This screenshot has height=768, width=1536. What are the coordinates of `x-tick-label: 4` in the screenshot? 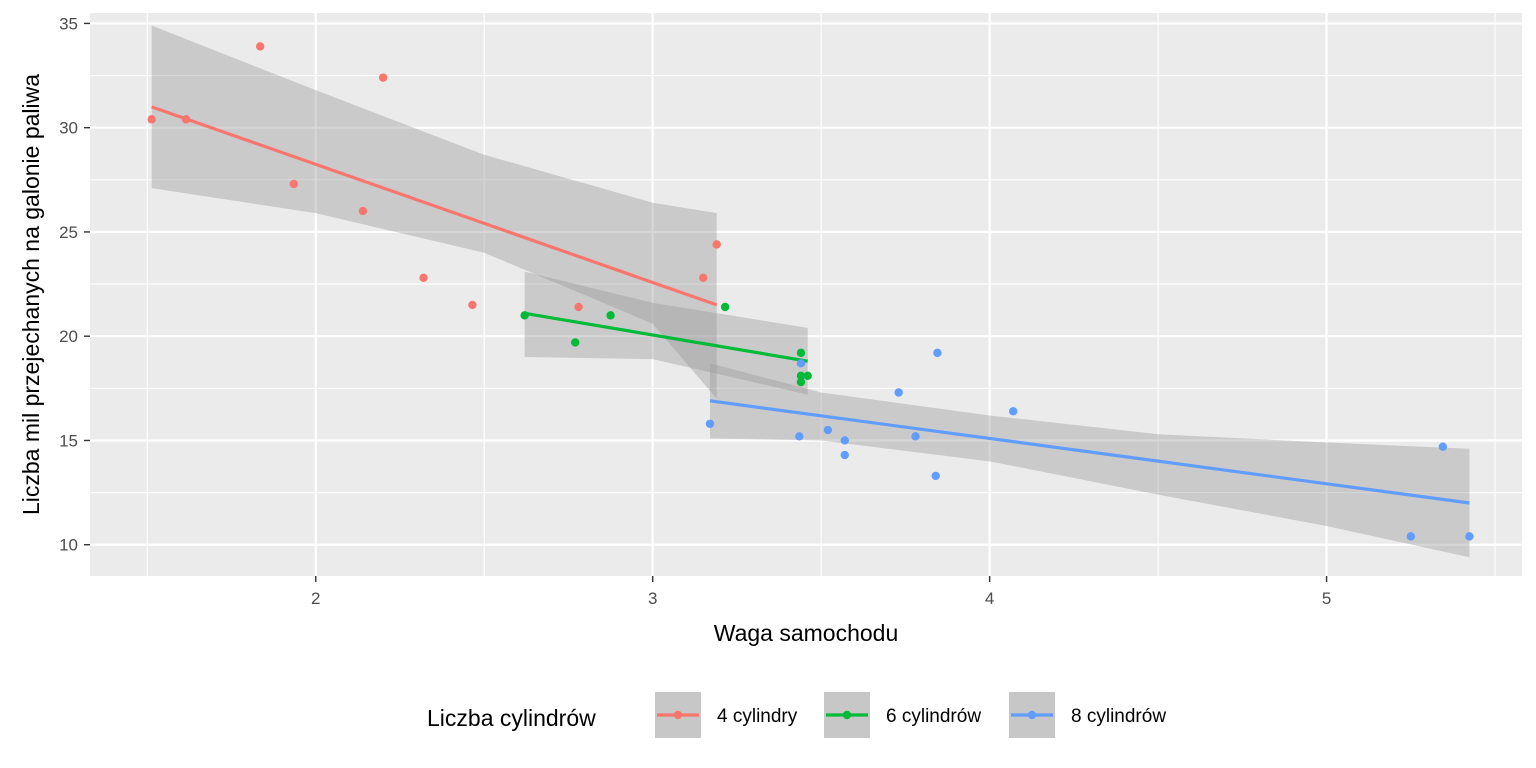 It's located at (989, 598).